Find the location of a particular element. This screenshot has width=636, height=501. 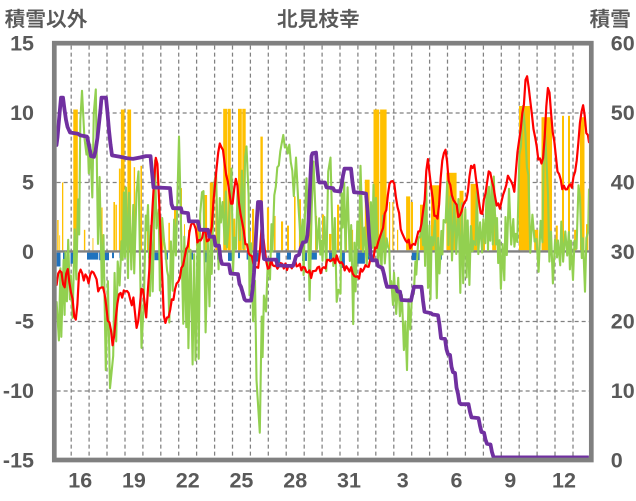

svg-text: 31 is located at coordinates (349, 481).